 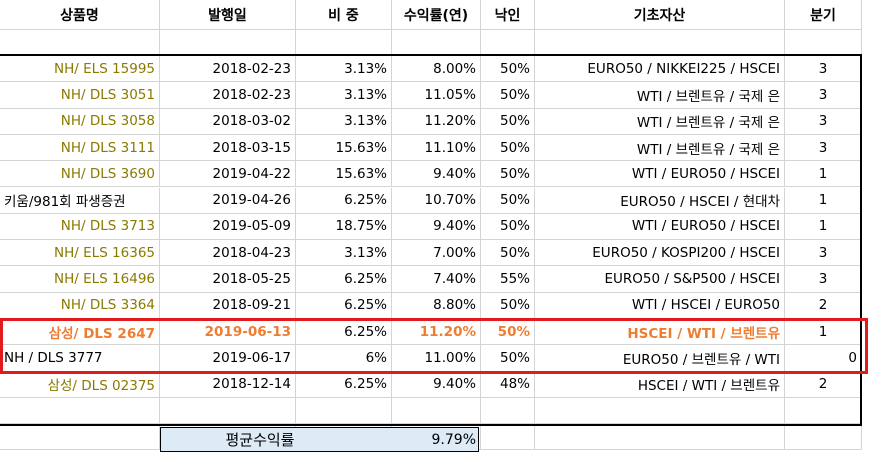 What do you see at coordinates (508, 15) in the screenshot?
I see `header-knockin: 낙인` at bounding box center [508, 15].